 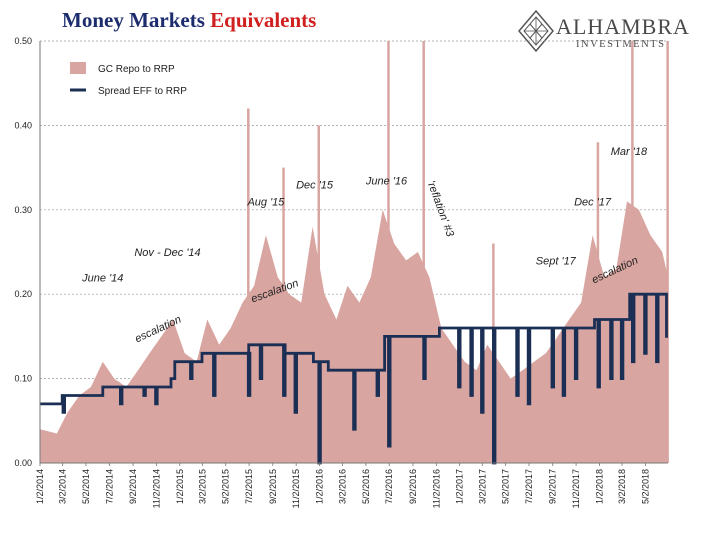 I want to click on x-tick-label: 7/2/2014, so click(x=109, y=486).